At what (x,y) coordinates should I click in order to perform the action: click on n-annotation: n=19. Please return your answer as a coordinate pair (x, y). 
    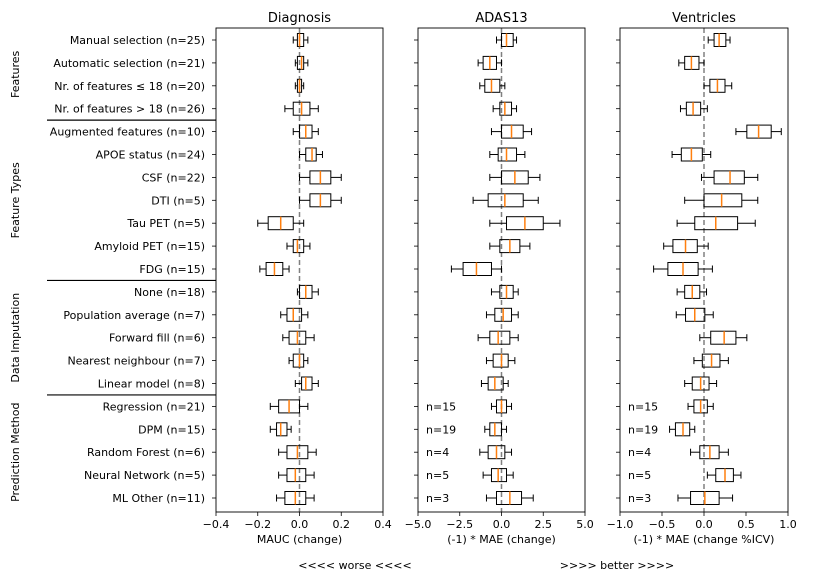
    Looking at the image, I should click on (643, 429).